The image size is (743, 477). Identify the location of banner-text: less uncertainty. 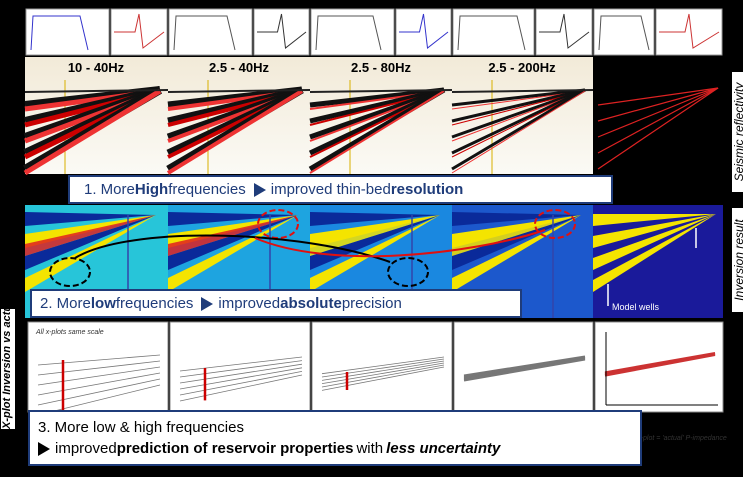
(443, 448).